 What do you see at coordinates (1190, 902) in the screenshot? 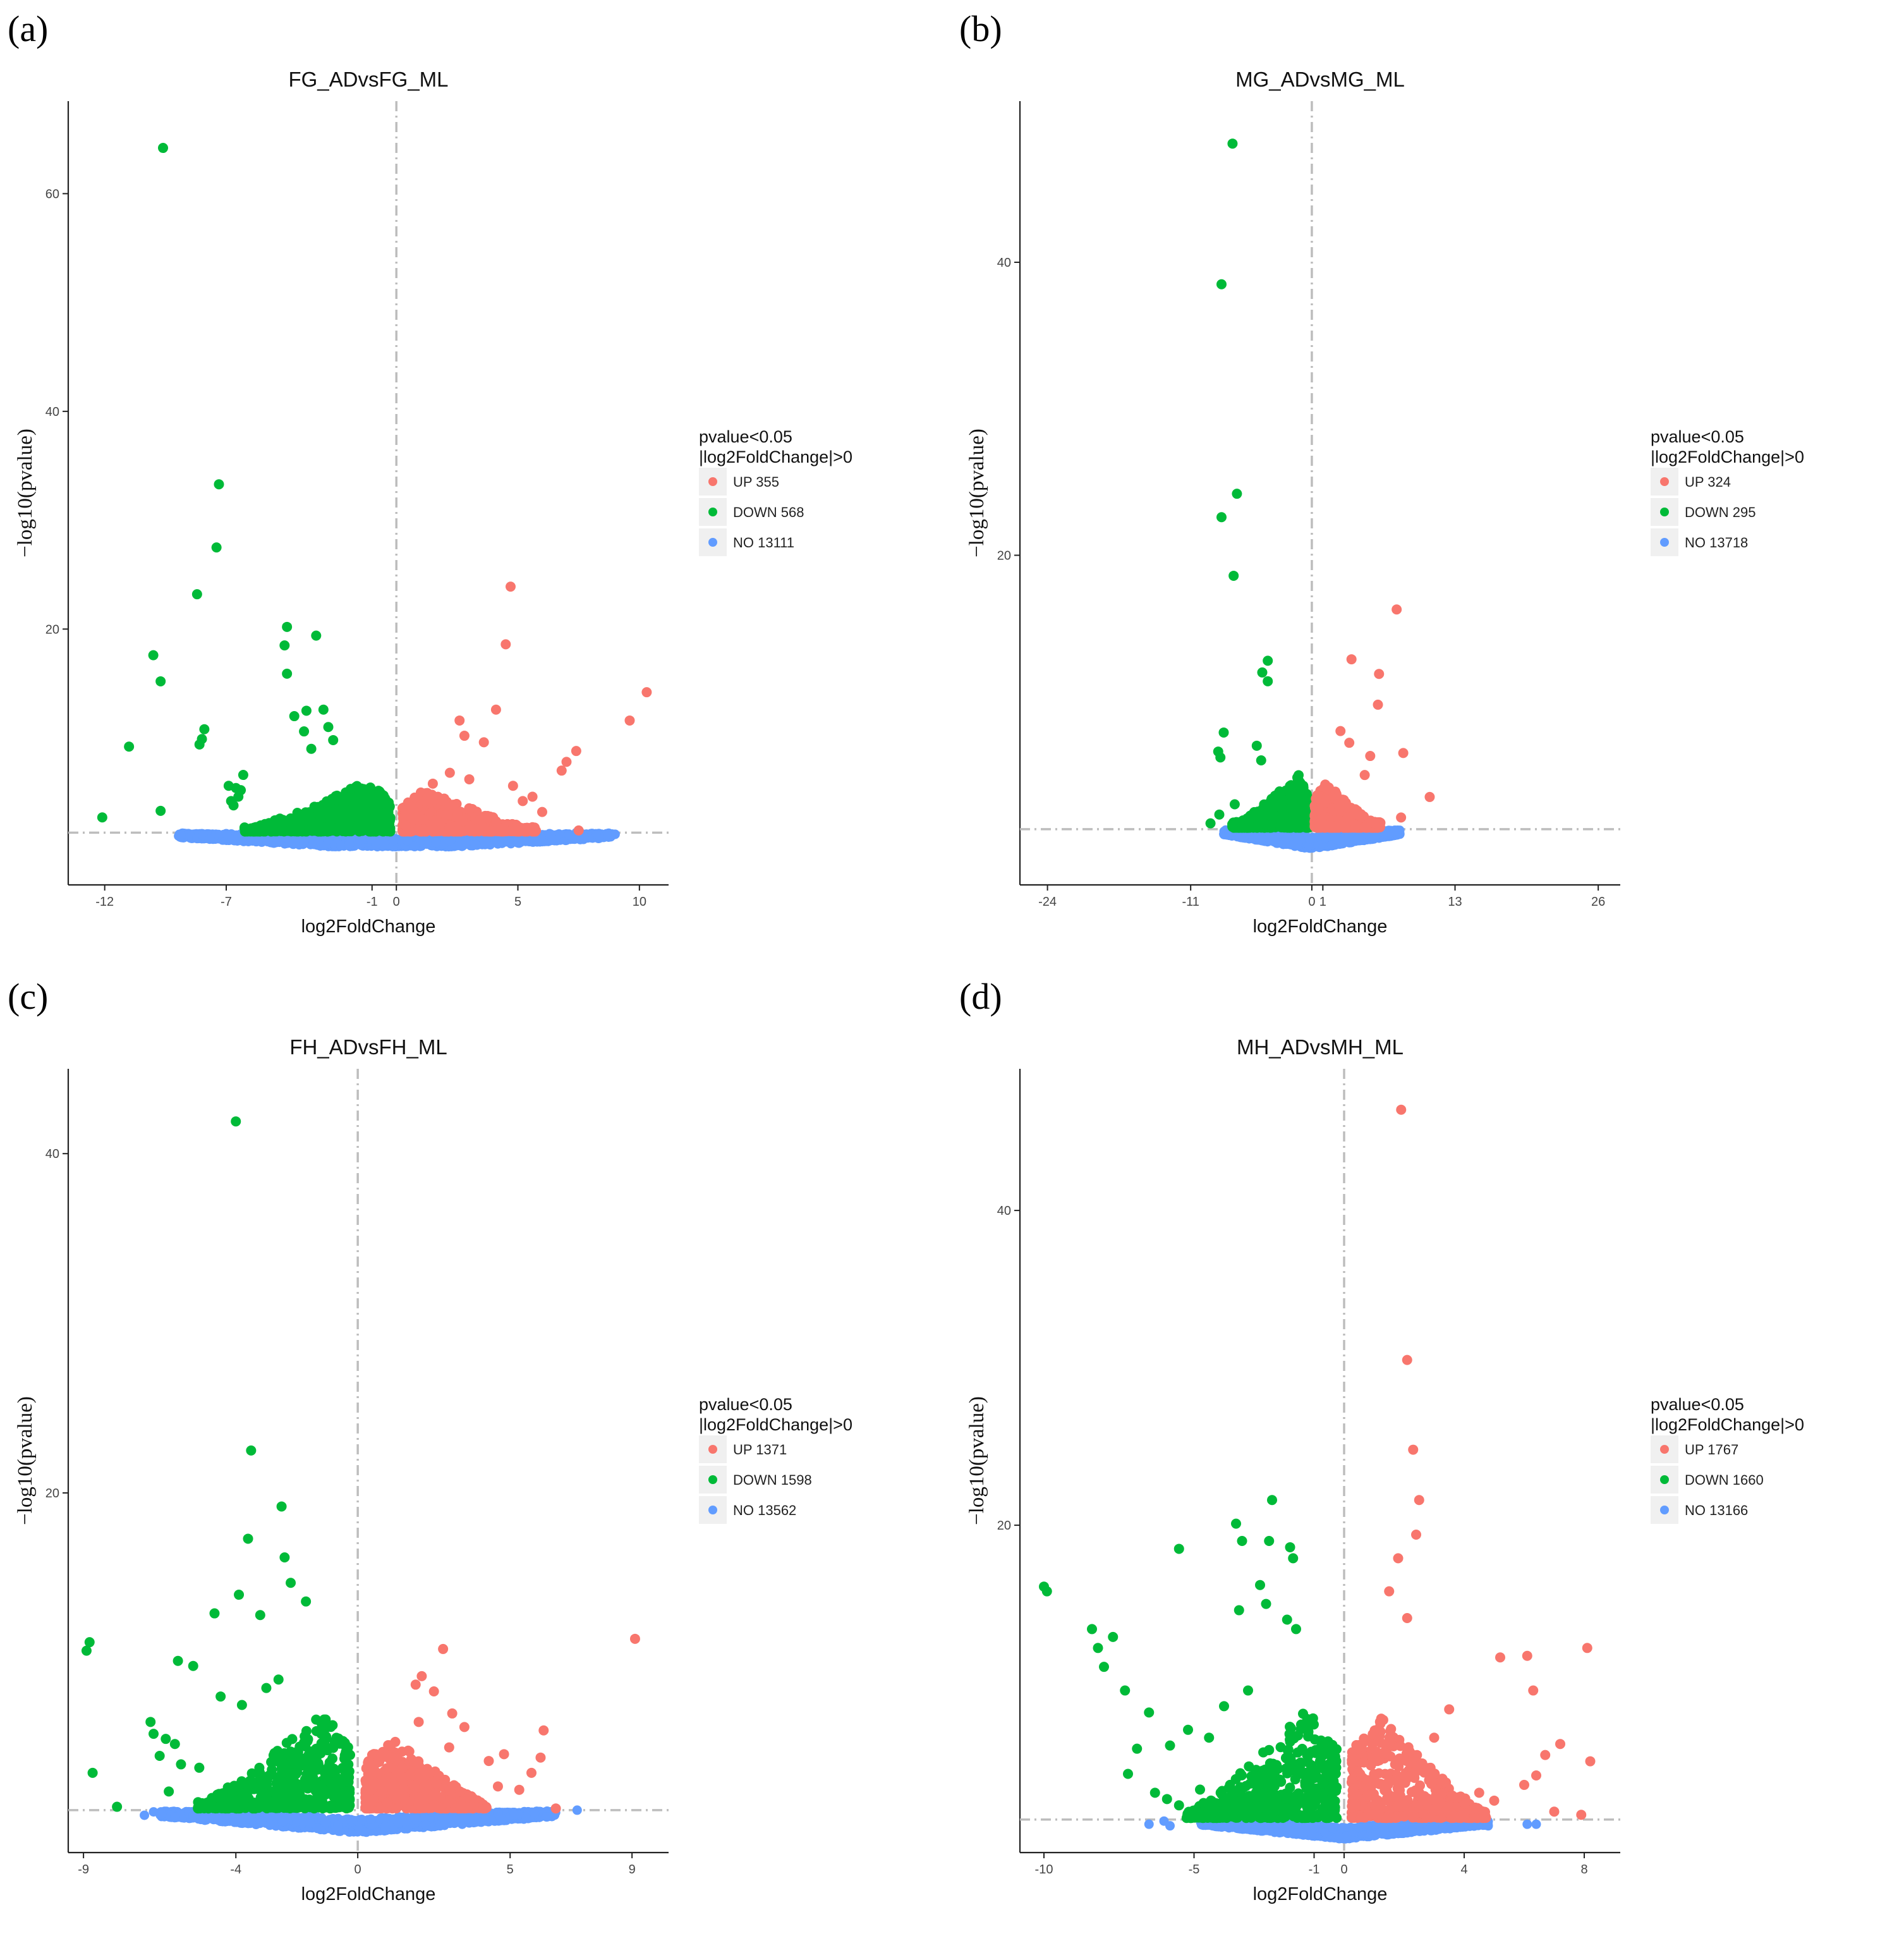
I see `x-tick-label: -11` at bounding box center [1190, 902].